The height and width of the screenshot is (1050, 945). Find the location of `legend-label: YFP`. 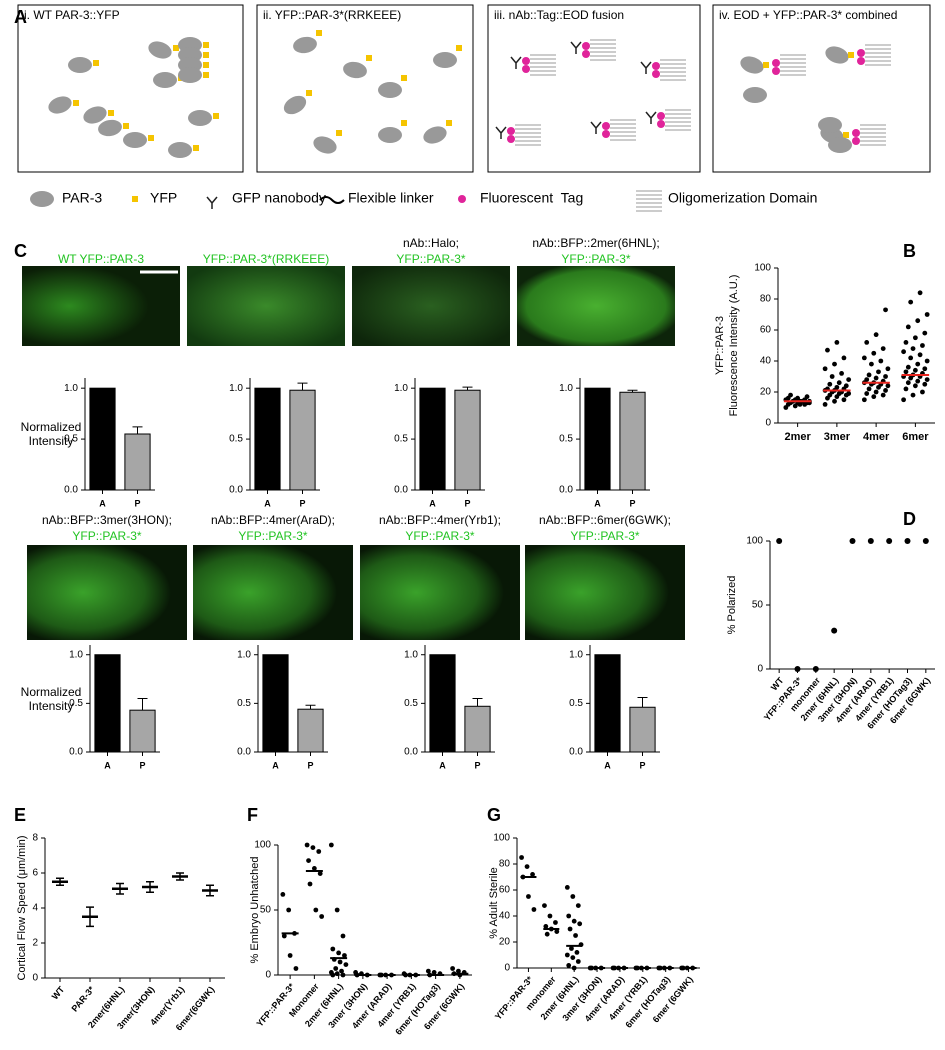

legend-label: YFP is located at coordinates (163, 198).